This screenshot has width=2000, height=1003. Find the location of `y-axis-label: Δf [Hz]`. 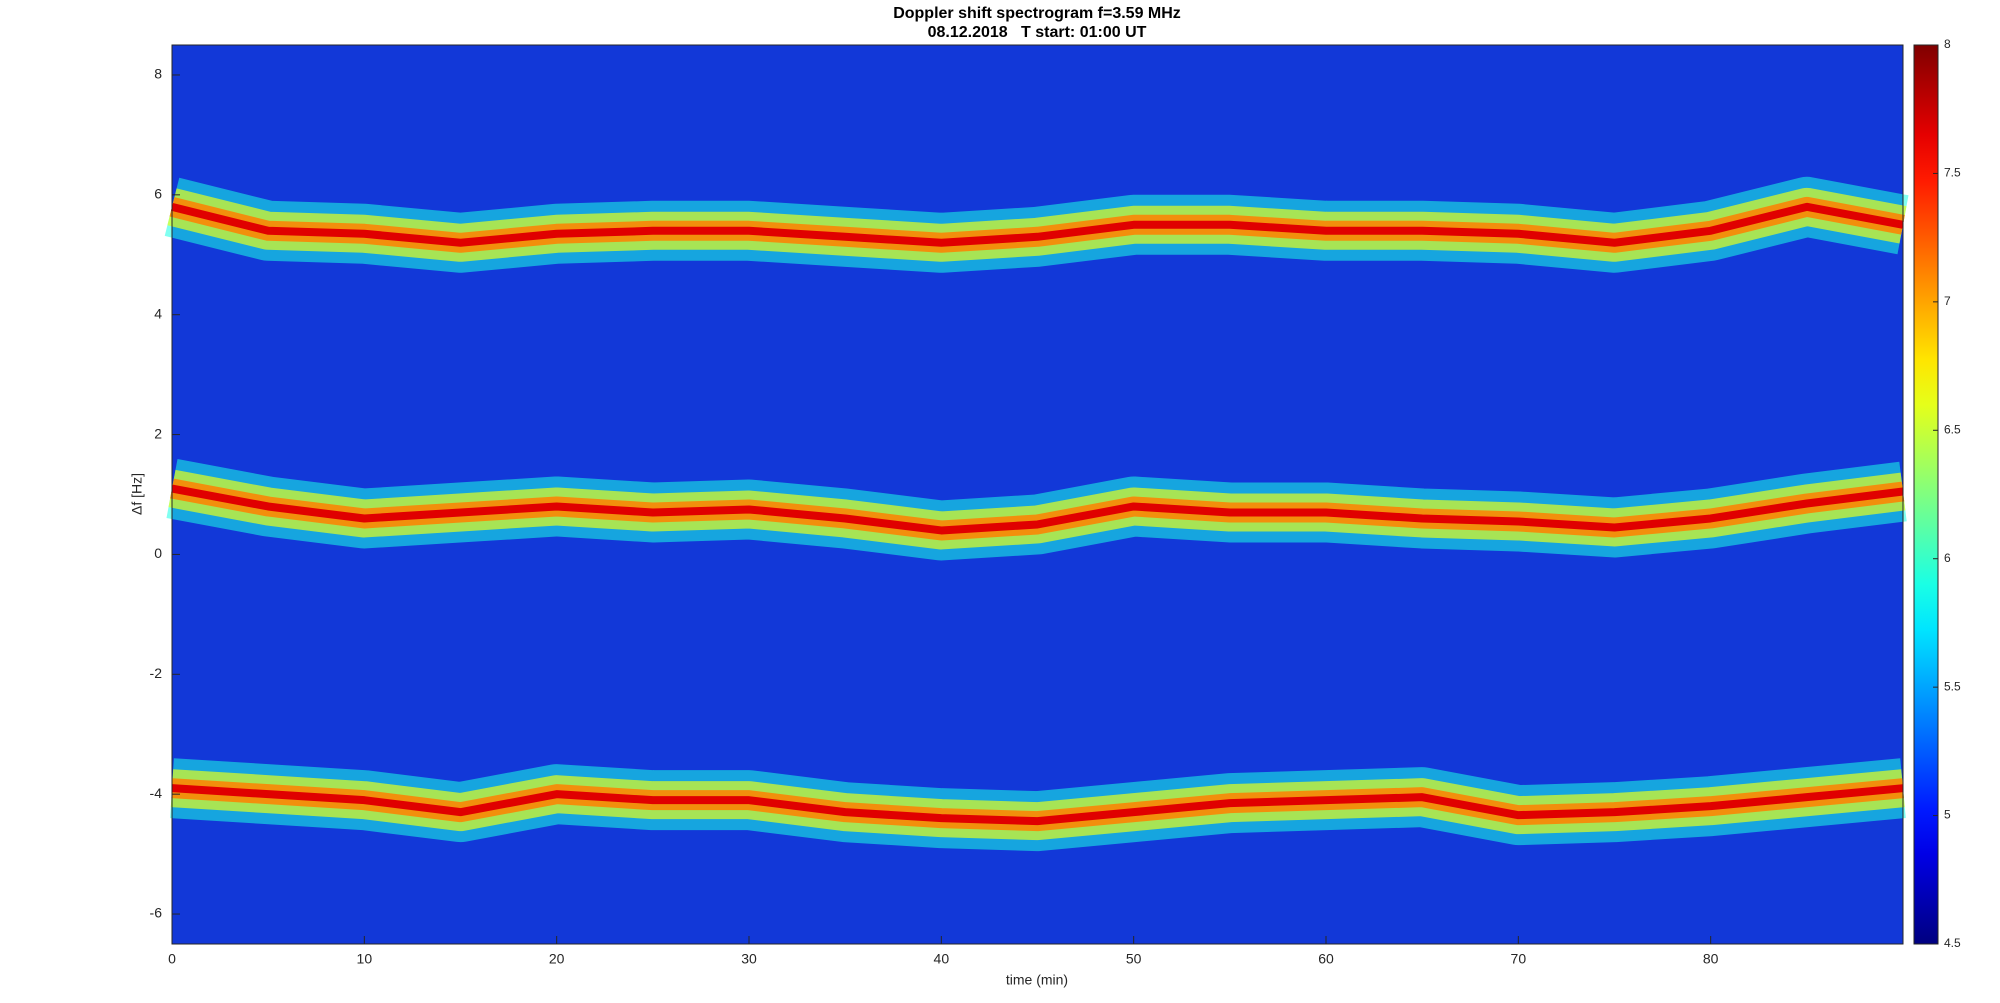

y-axis-label: Δf [Hz] is located at coordinates (137, 494).